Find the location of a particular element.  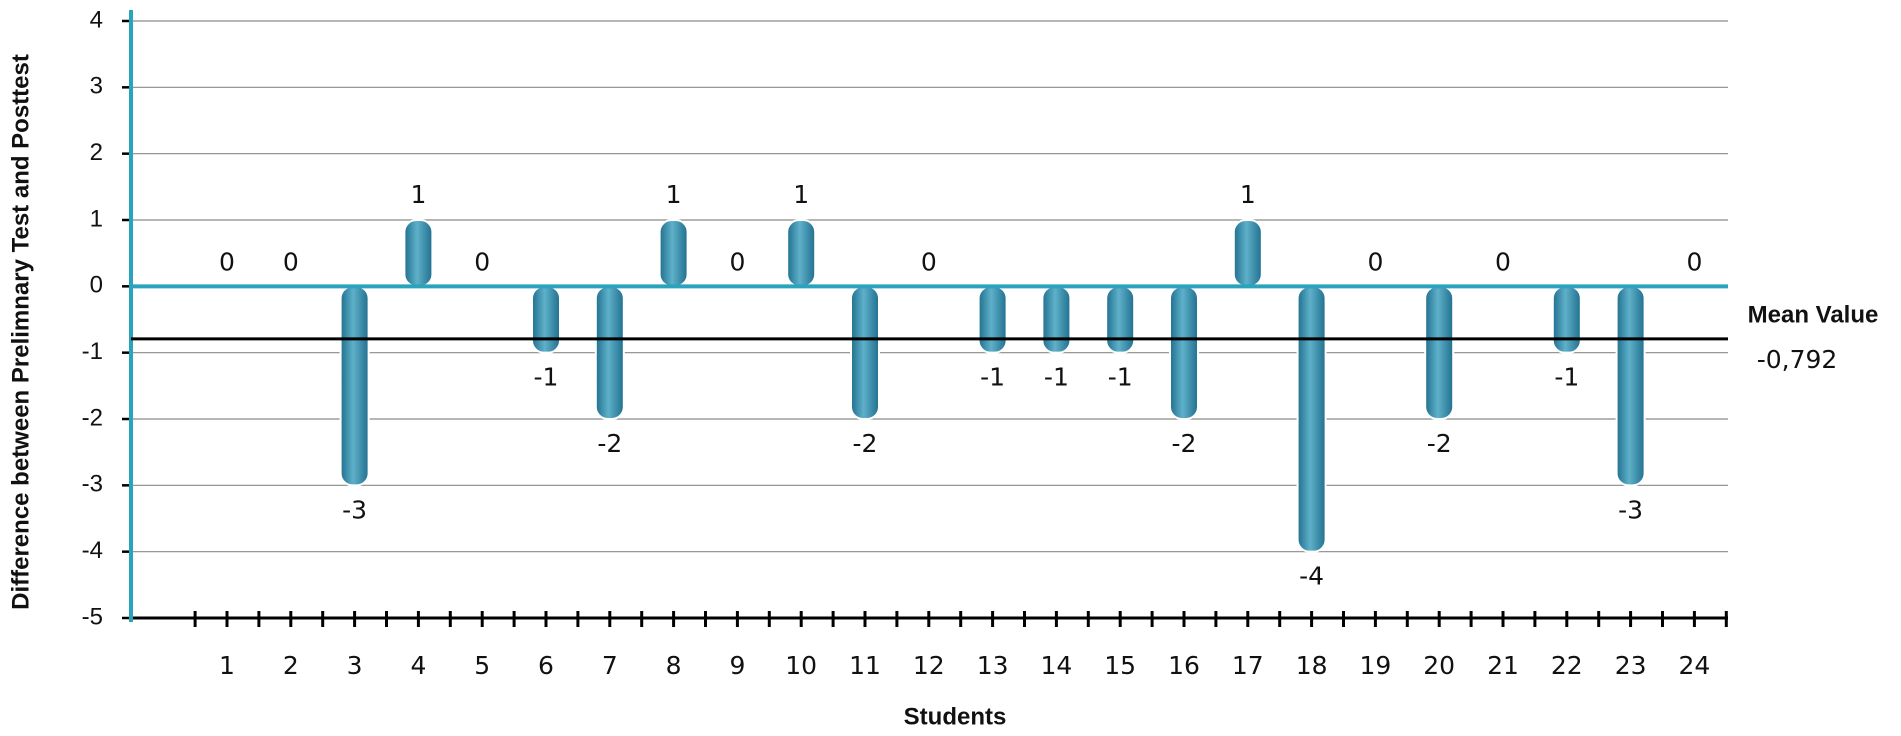

x-tick-label: 21 is located at coordinates (1503, 665).